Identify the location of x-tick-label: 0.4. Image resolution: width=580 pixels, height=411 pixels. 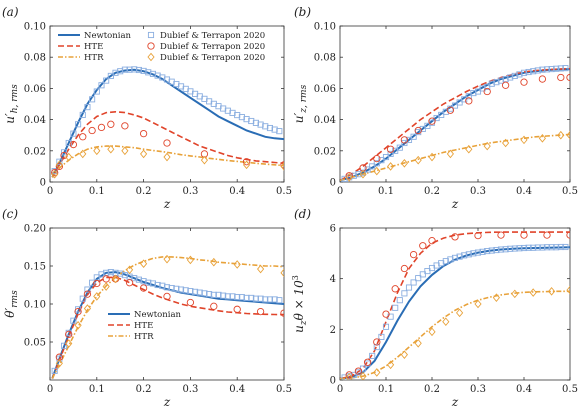
(237, 389).